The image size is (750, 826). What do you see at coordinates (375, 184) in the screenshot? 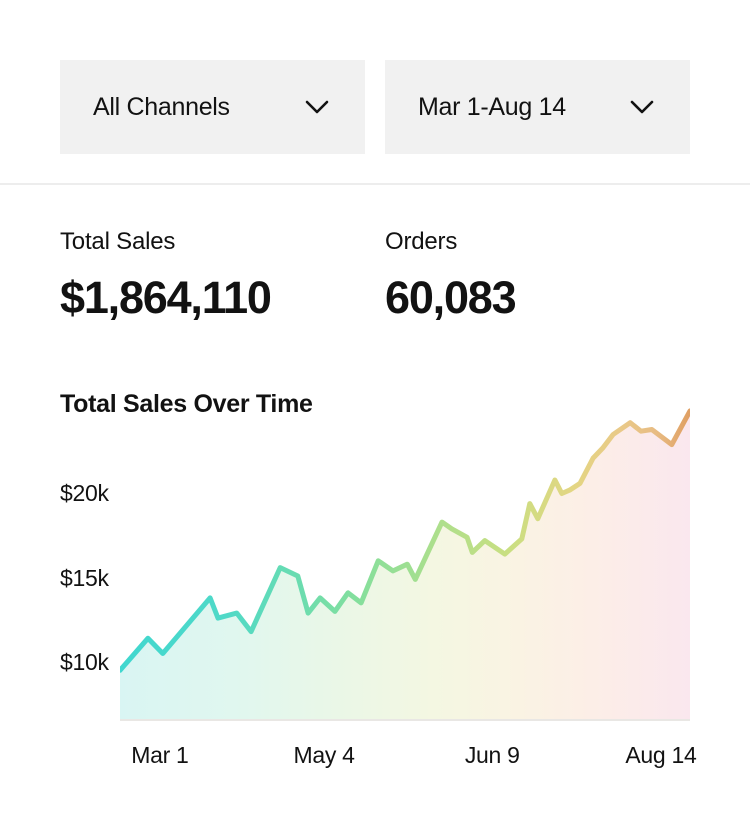
I see `section-divider` at bounding box center [375, 184].